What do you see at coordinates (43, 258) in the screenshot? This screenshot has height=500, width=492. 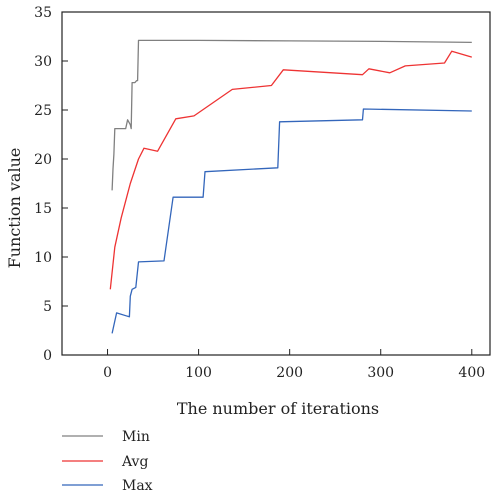 I see `y-tick-label: 10` at bounding box center [43, 258].